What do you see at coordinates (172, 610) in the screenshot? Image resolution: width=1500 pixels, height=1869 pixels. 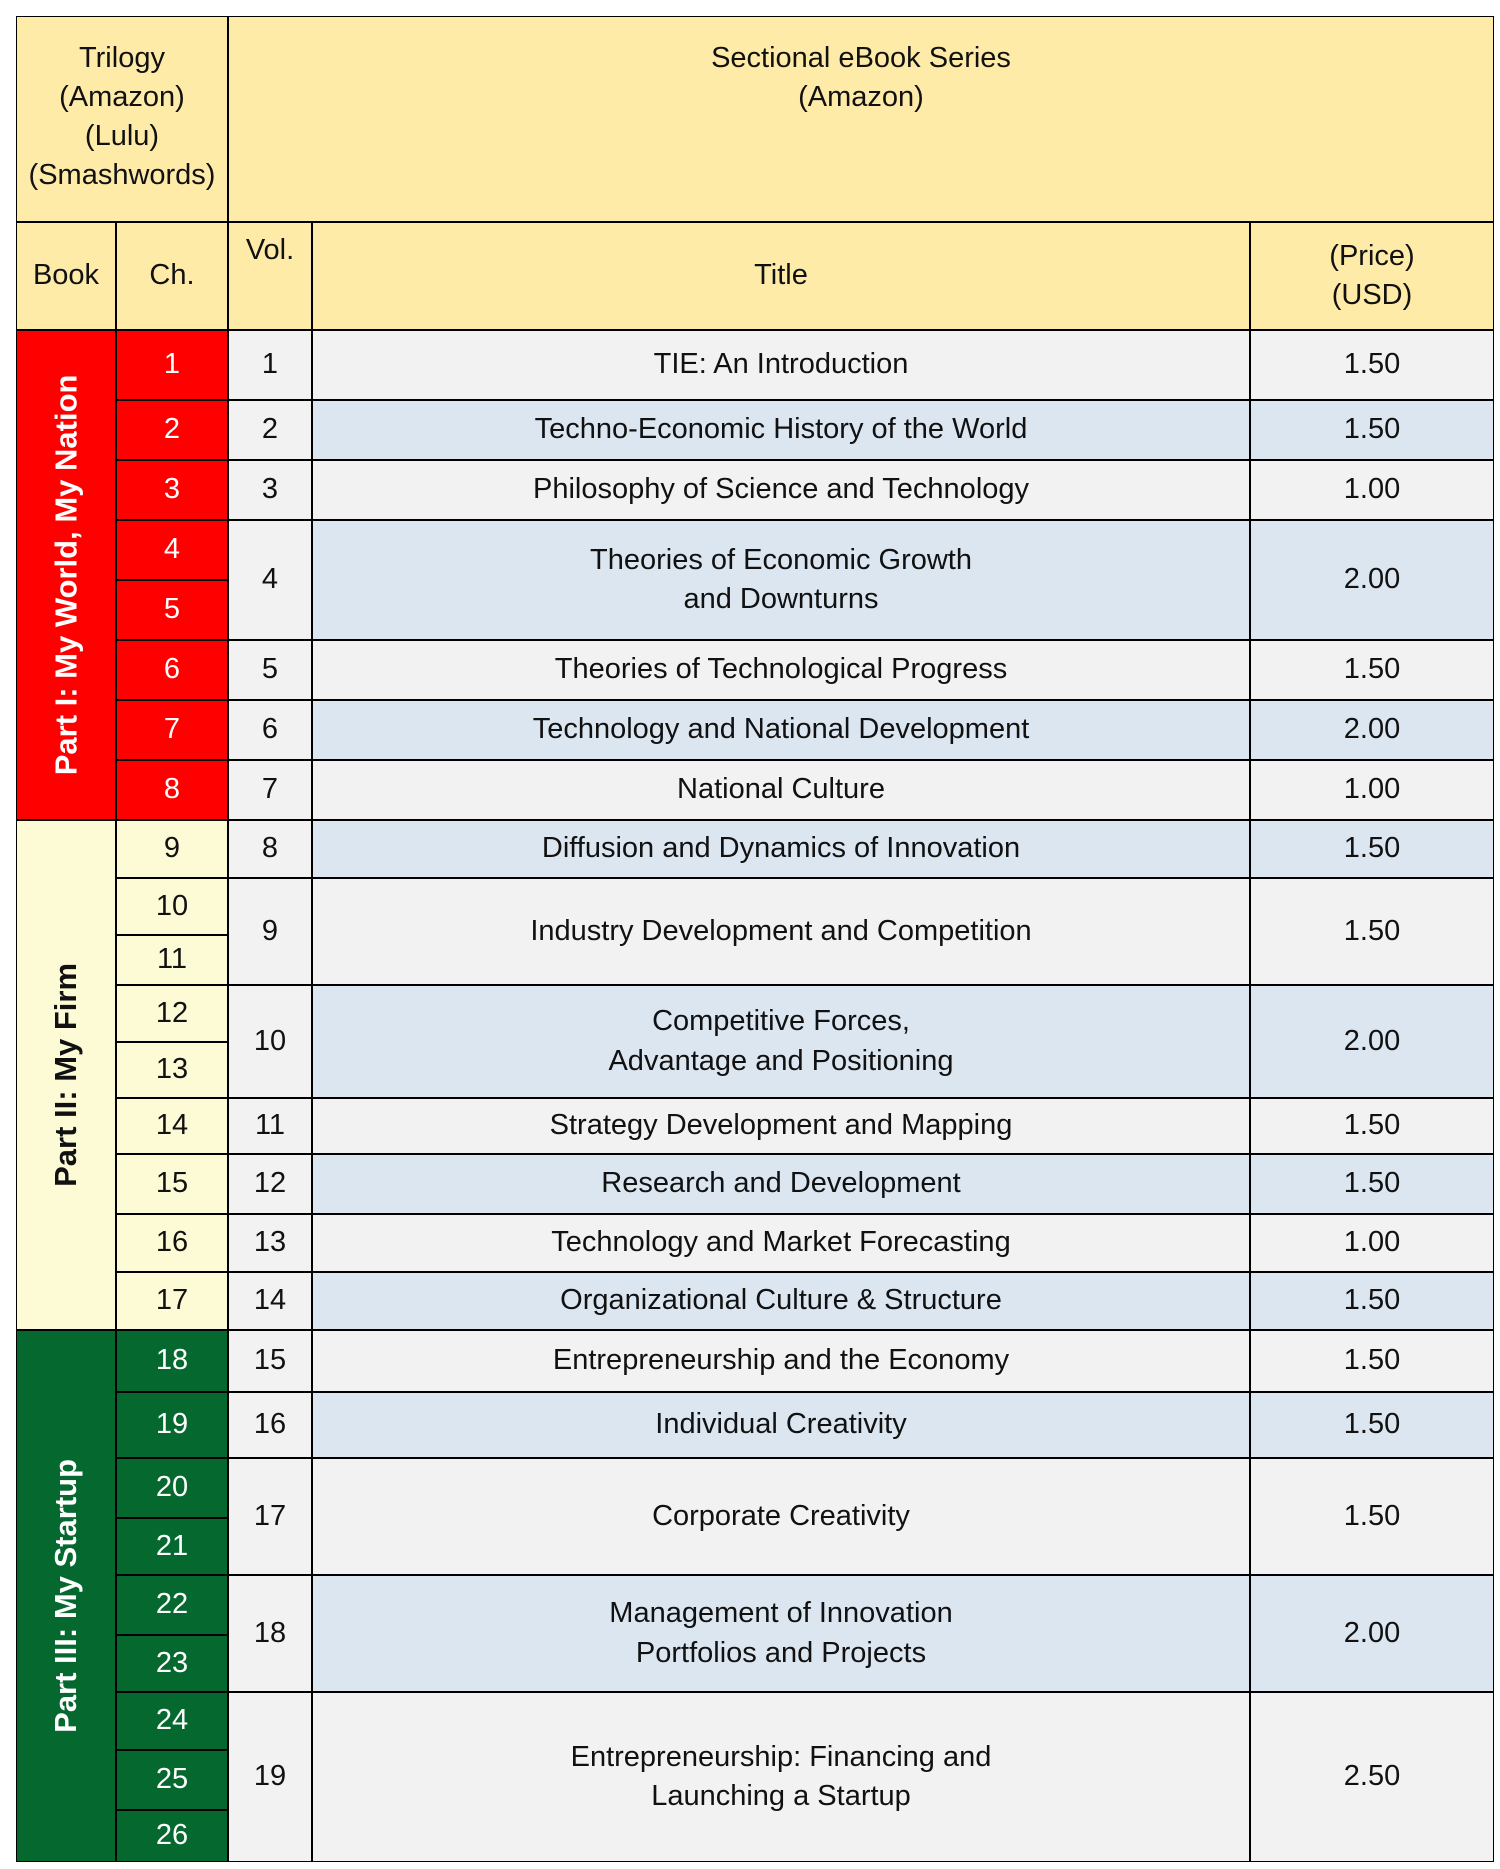 I see `chapter-cell: 5` at bounding box center [172, 610].